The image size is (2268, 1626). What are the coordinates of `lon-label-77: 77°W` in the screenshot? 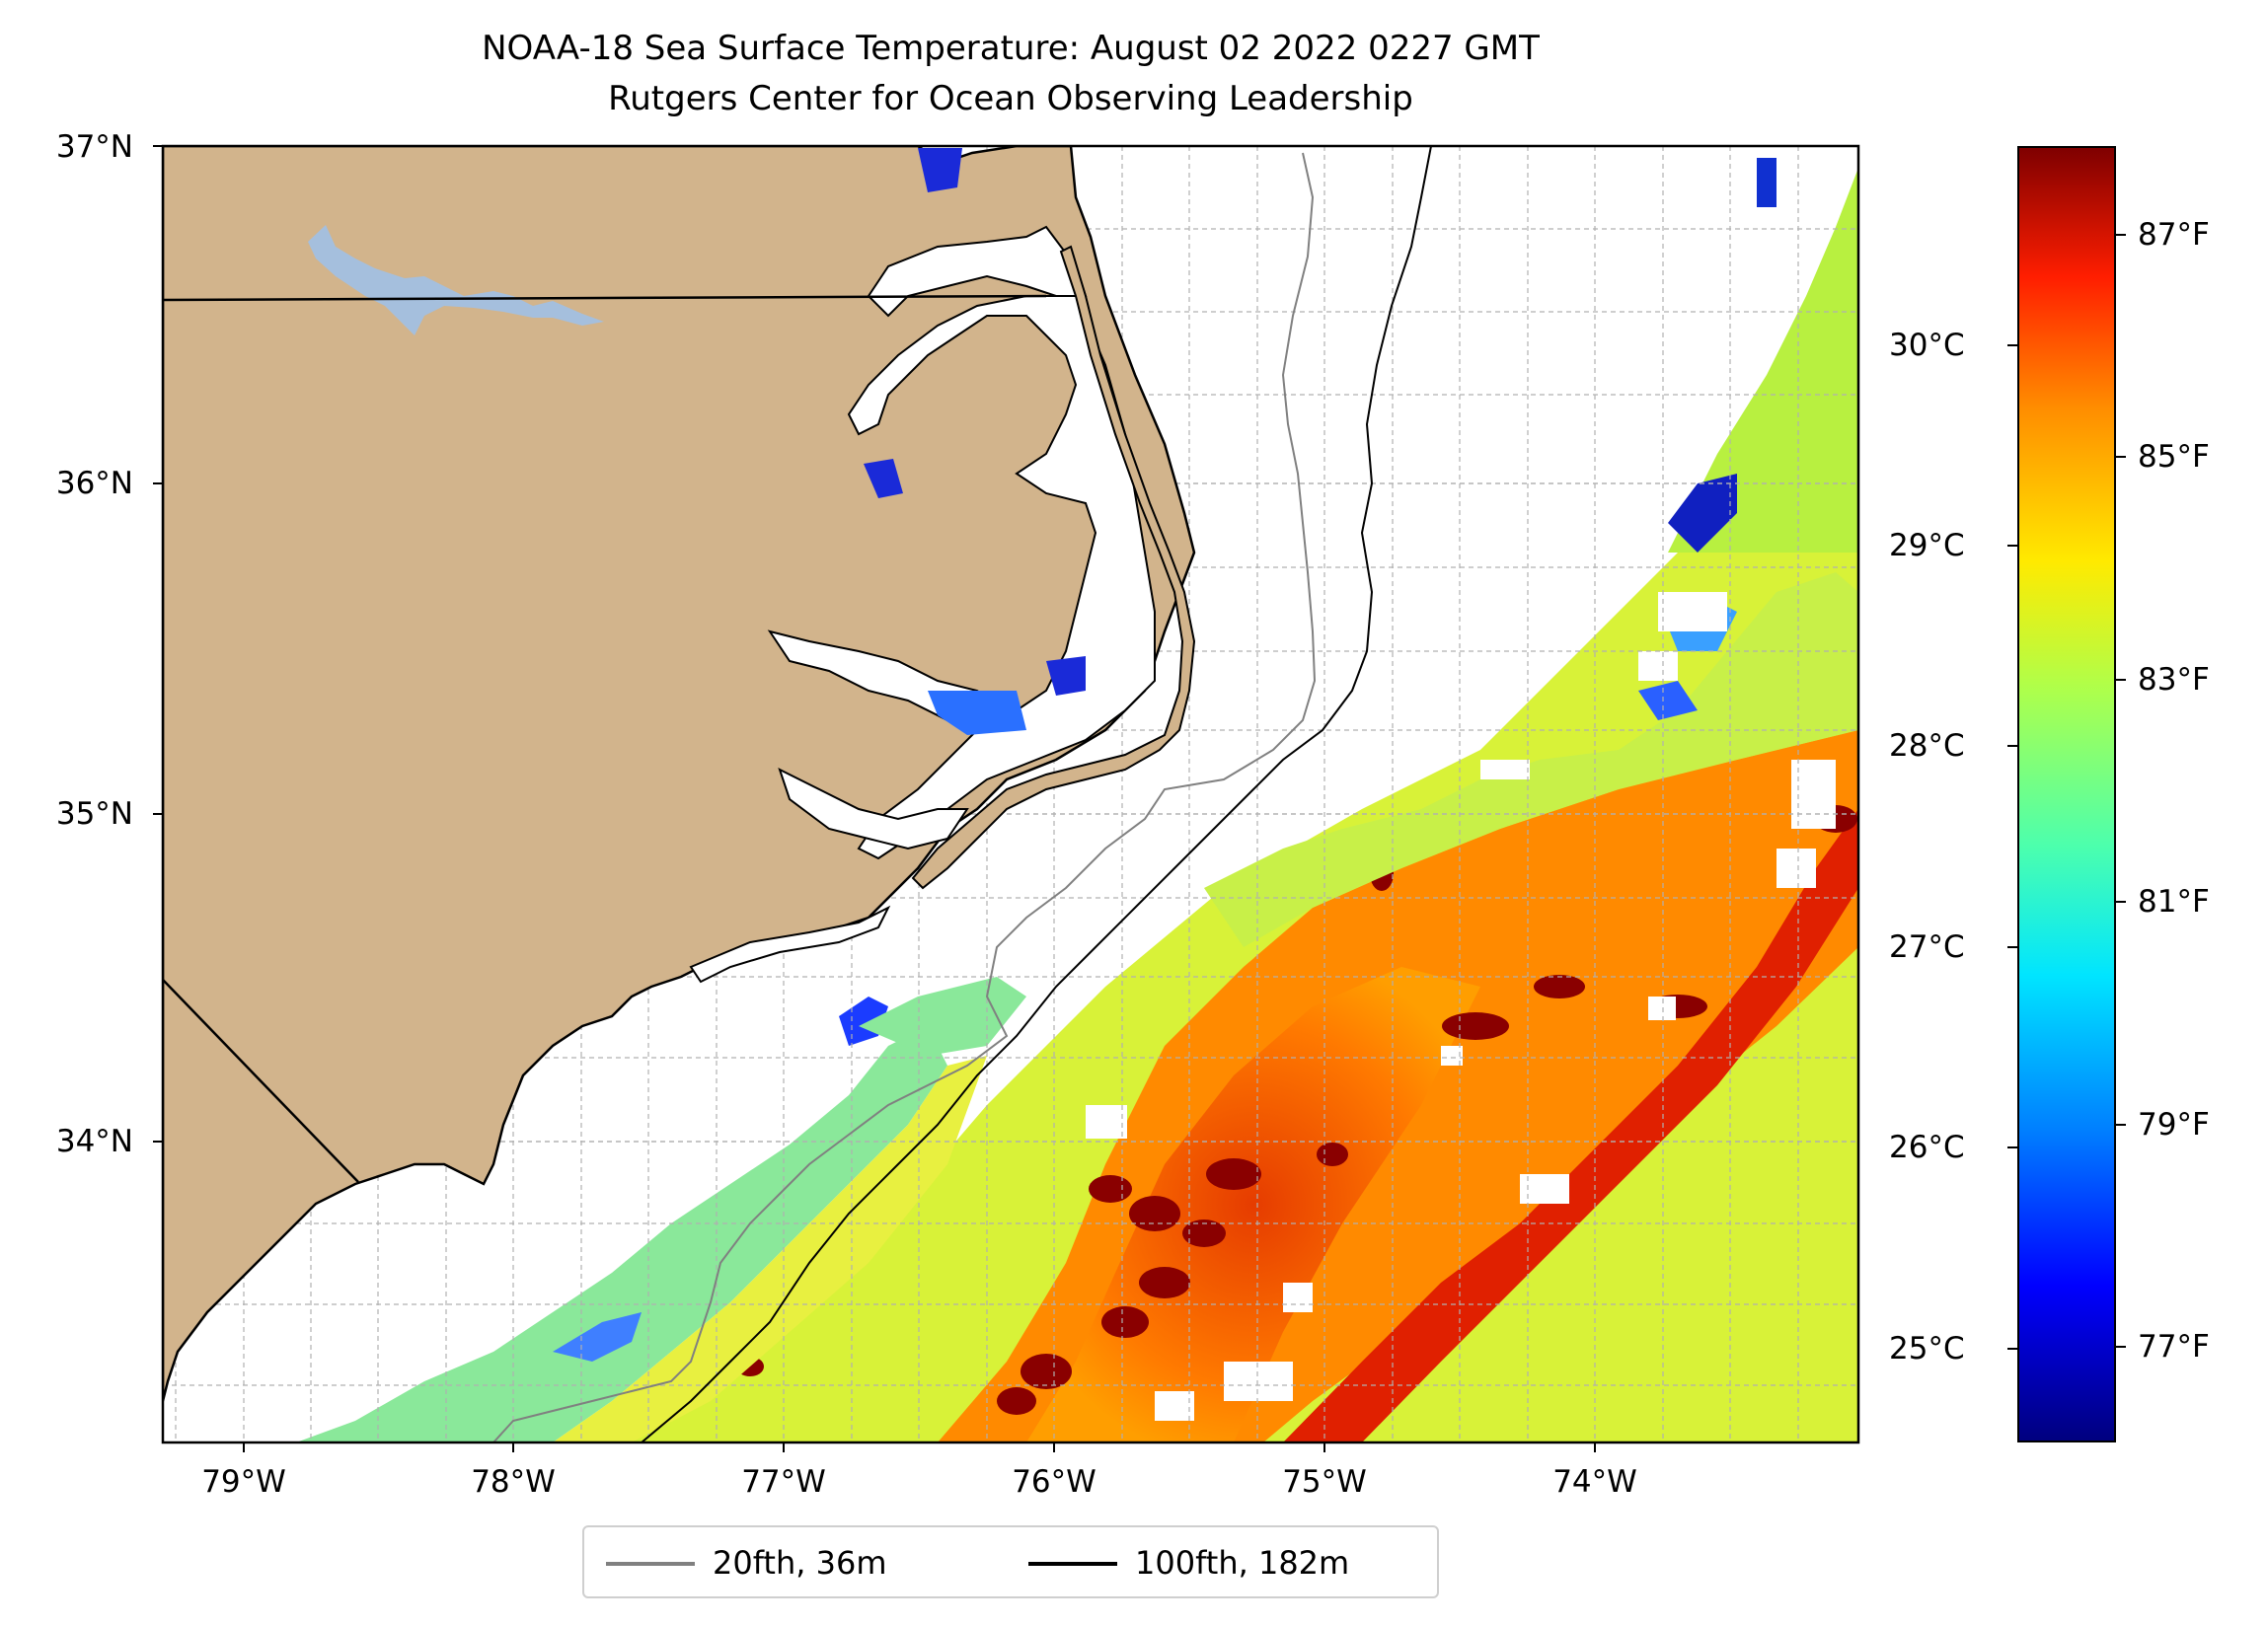 It's located at (784, 1482).